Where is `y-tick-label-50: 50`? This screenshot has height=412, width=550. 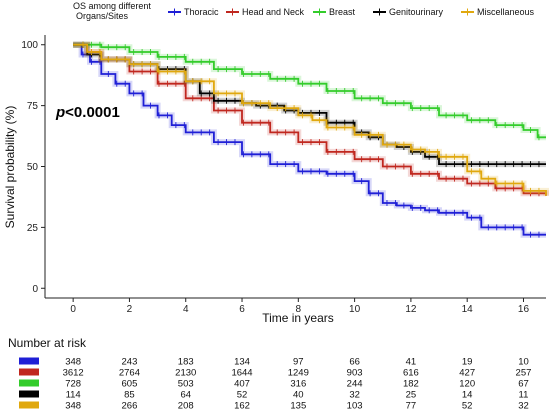 y-tick-label-50: 50 is located at coordinates (33, 167).